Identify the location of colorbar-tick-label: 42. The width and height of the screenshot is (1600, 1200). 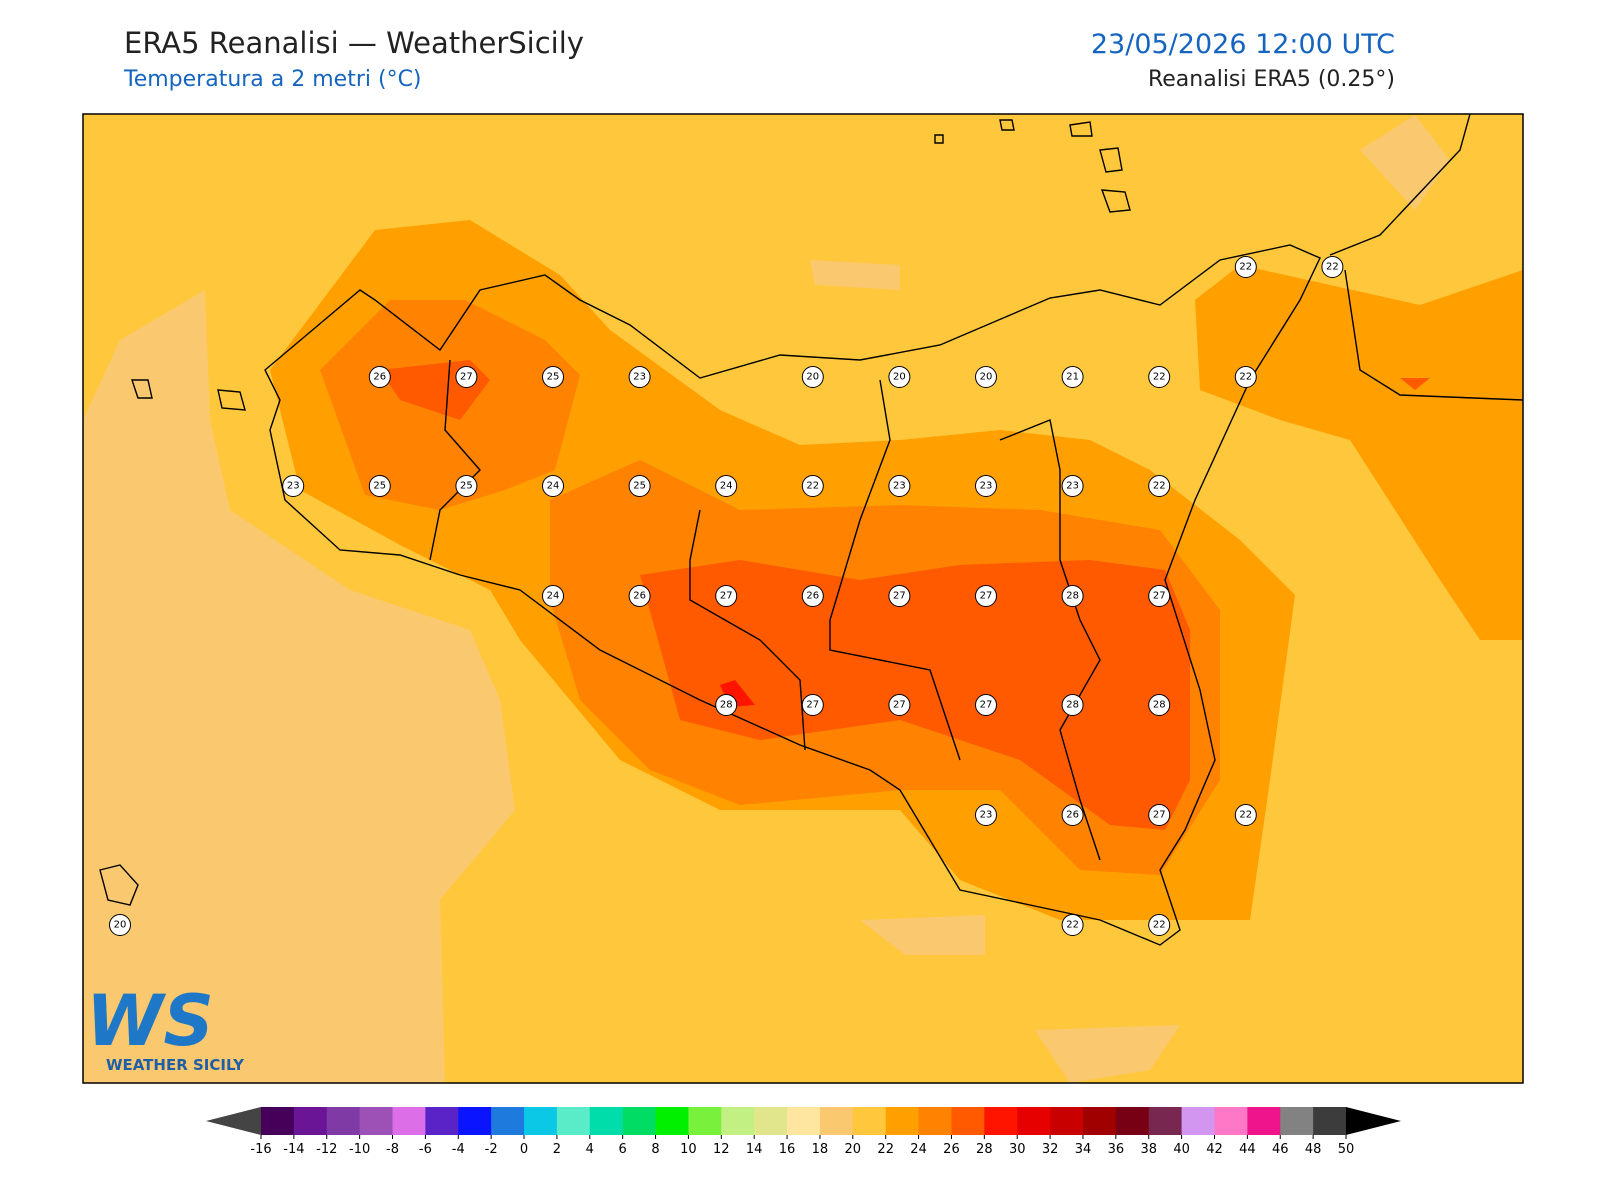
(1214, 1149).